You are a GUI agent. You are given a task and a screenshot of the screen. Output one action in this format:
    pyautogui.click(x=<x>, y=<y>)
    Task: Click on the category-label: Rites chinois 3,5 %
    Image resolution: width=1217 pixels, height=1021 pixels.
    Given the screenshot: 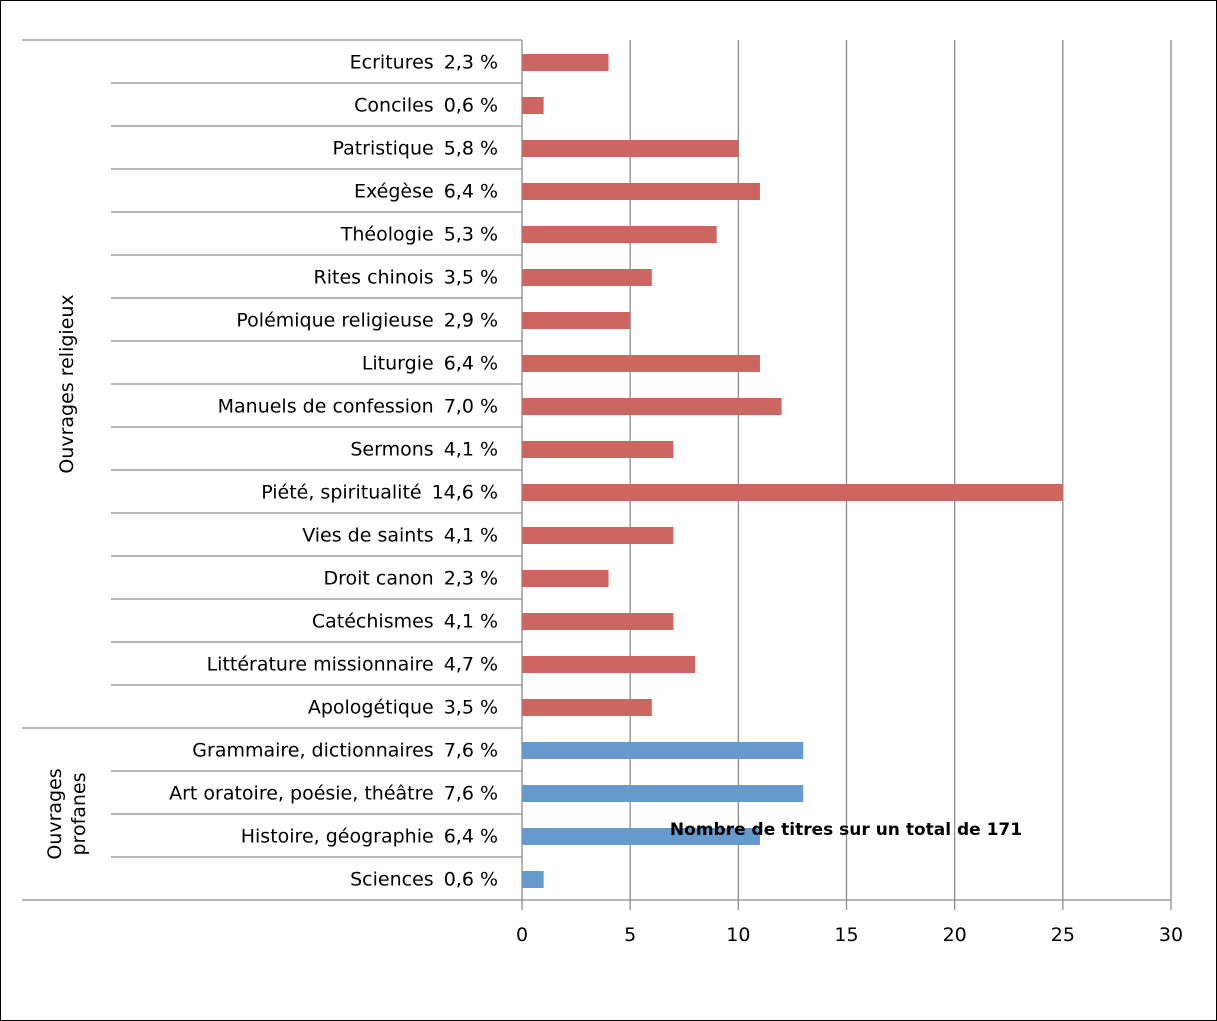 What is the action you would take?
    pyautogui.click(x=406, y=278)
    